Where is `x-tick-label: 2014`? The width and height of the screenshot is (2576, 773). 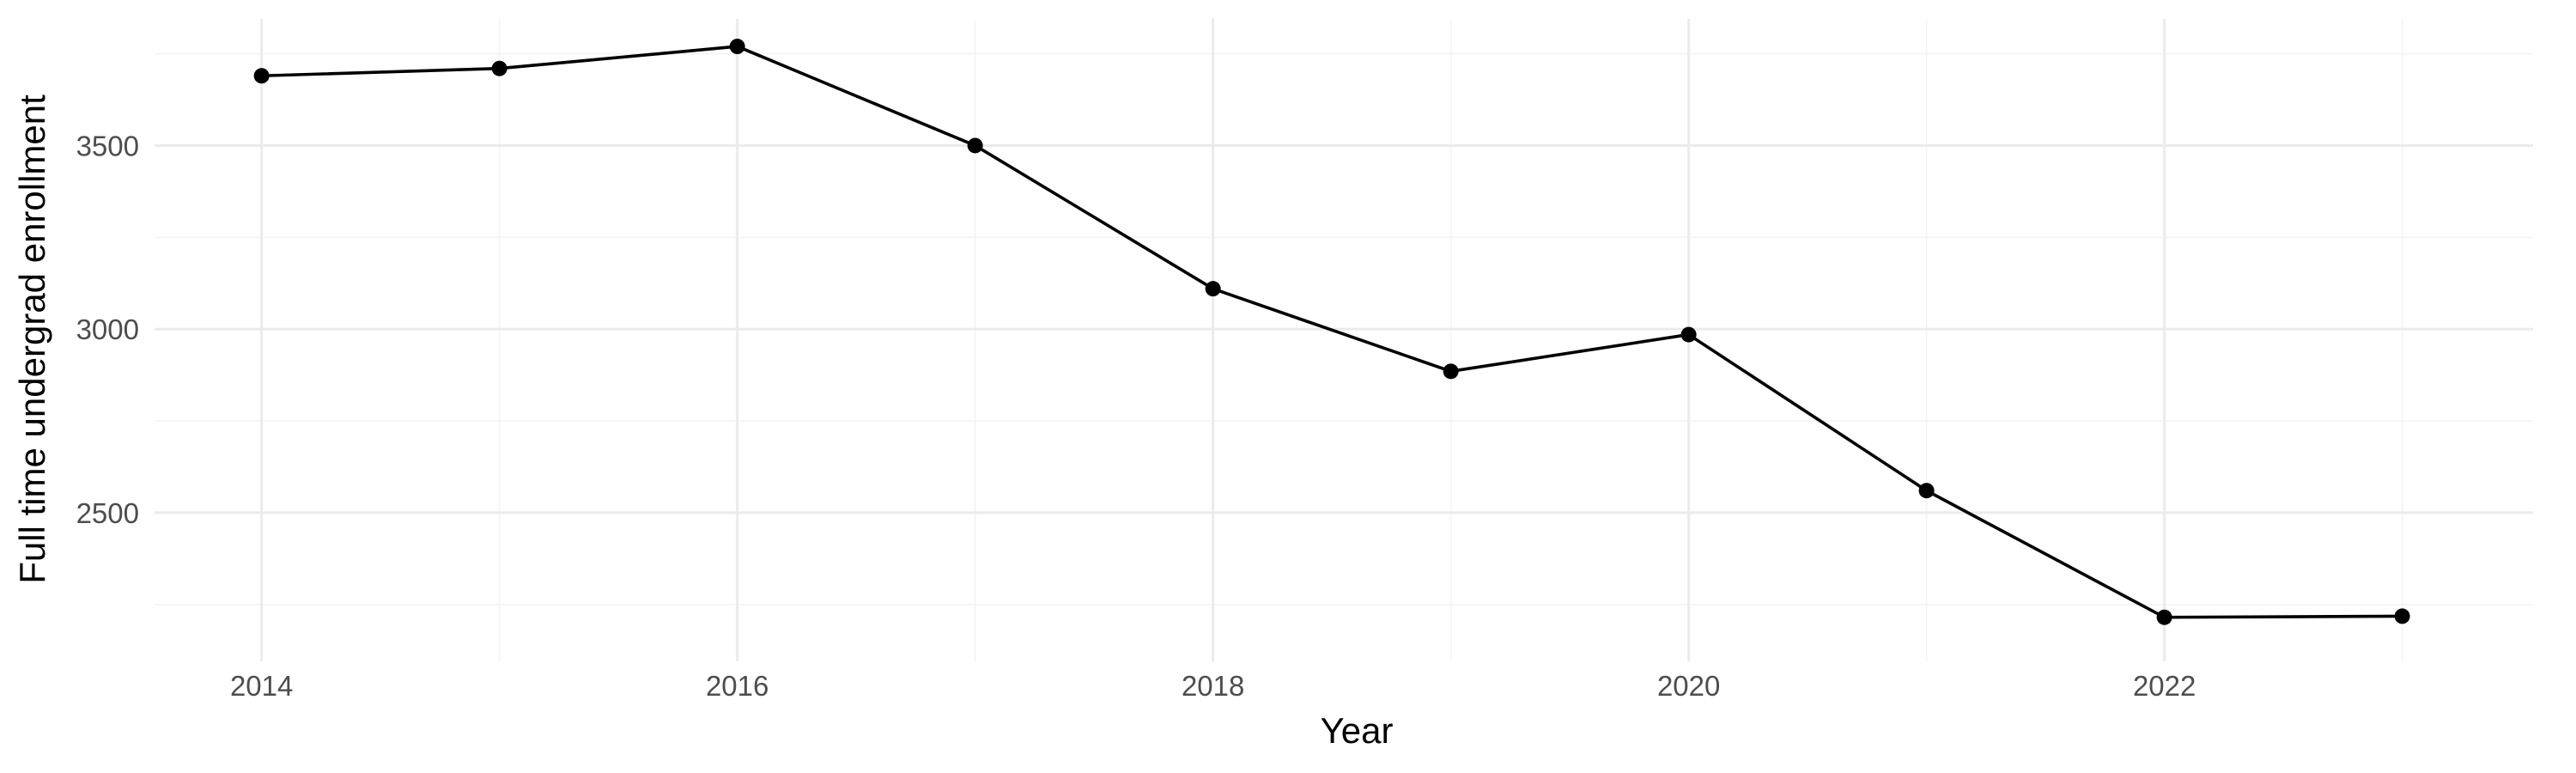
x-tick-label: 2014 is located at coordinates (261, 686).